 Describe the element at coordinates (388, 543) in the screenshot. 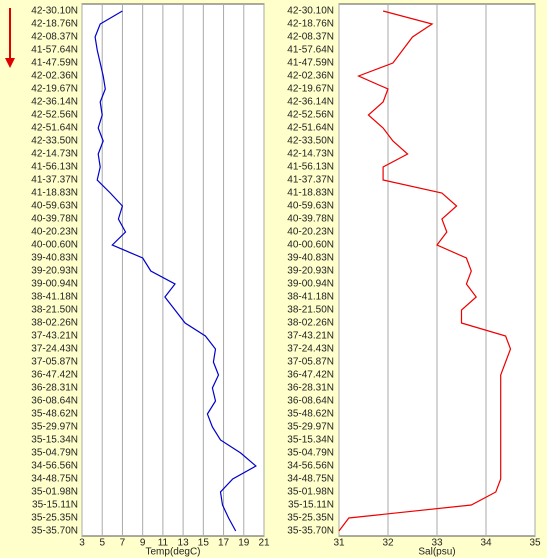

I see `x-tick-label: 32` at that location.